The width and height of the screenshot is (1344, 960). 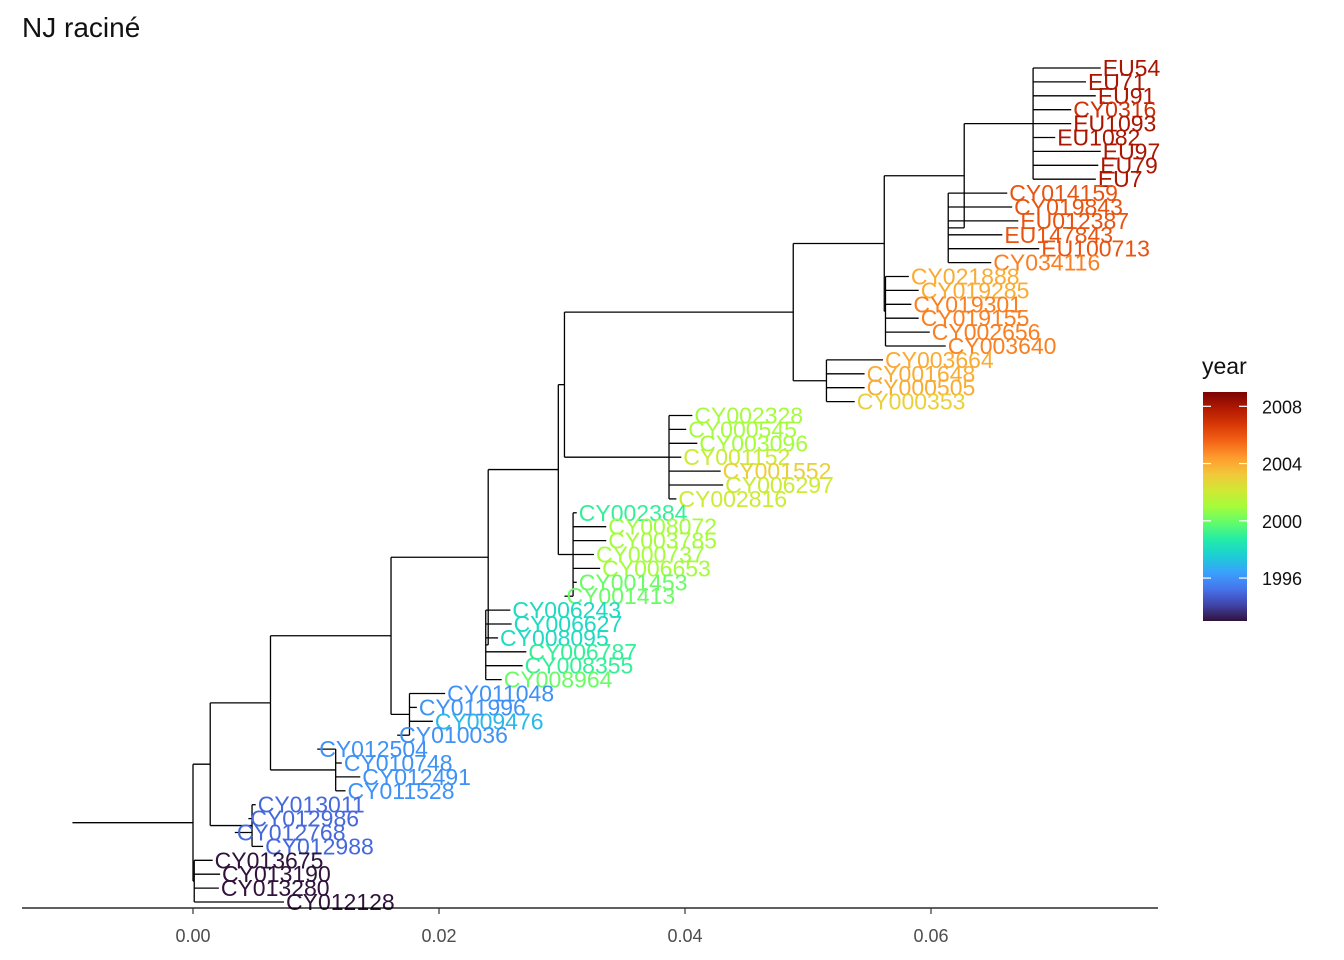 What do you see at coordinates (192, 936) in the screenshot?
I see `x-tick-label: 0.00` at bounding box center [192, 936].